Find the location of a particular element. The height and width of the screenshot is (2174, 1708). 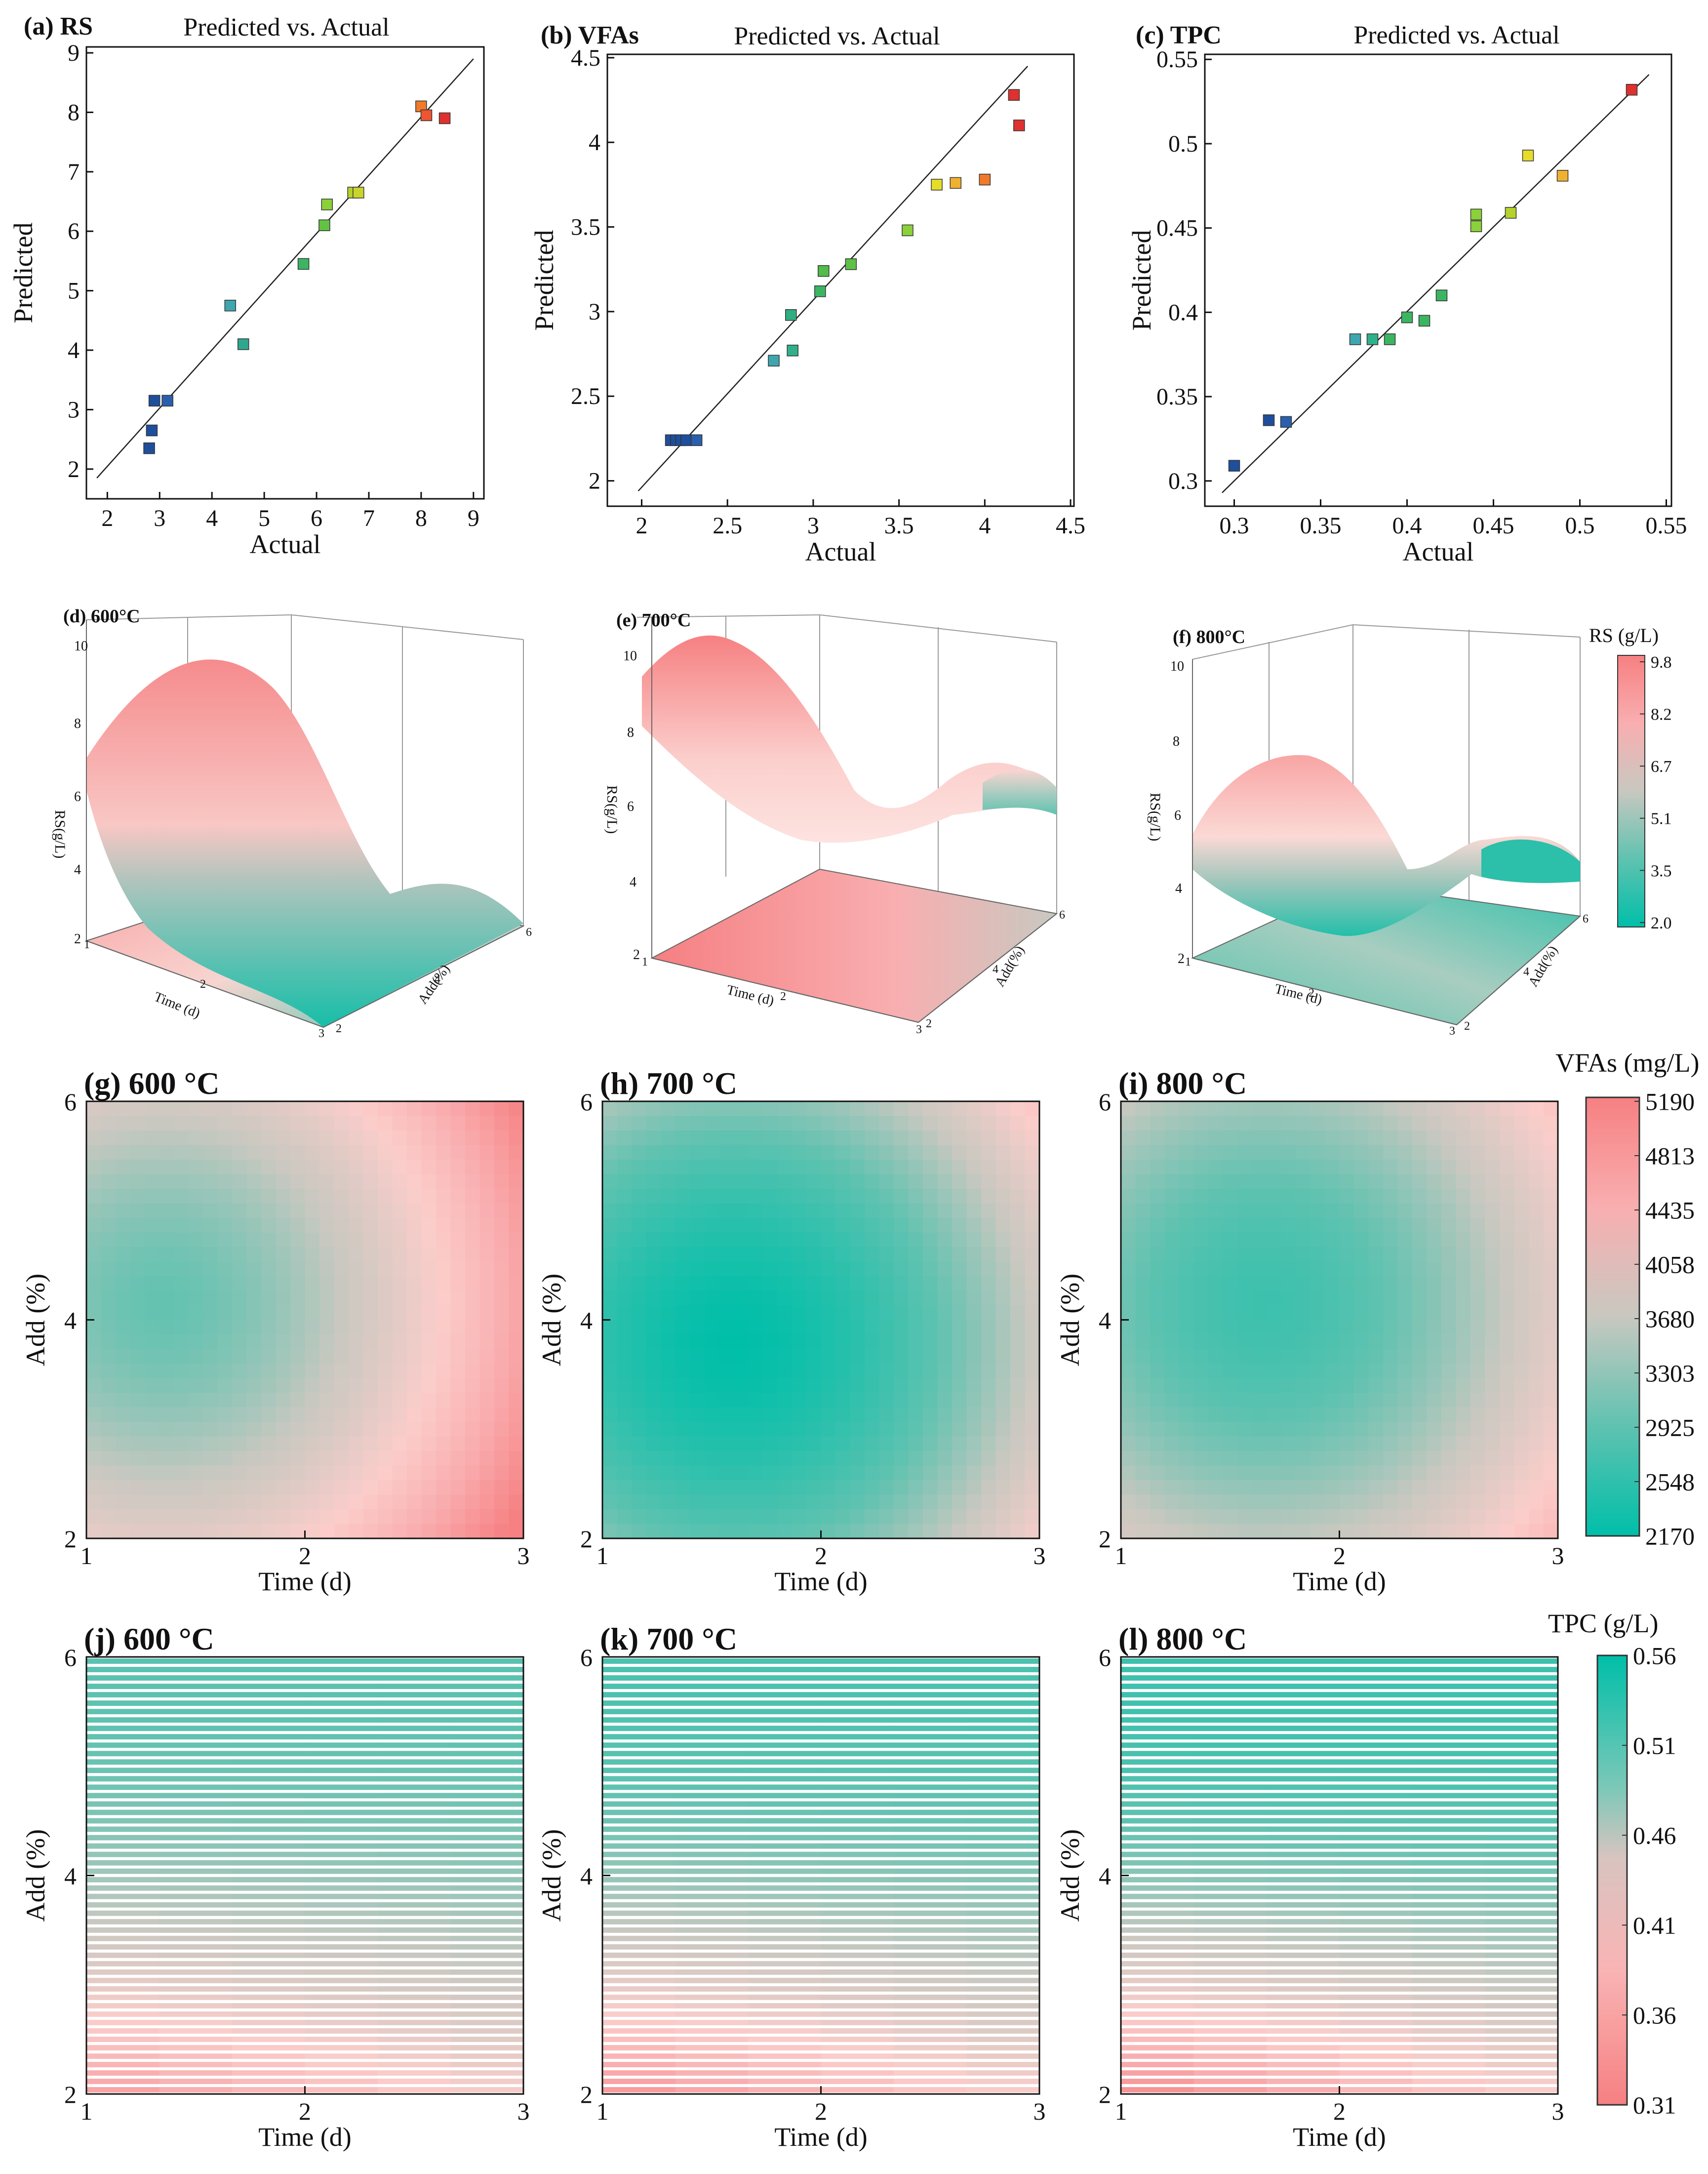

panel-i-xtick-label: 1 is located at coordinates (1121, 1556).